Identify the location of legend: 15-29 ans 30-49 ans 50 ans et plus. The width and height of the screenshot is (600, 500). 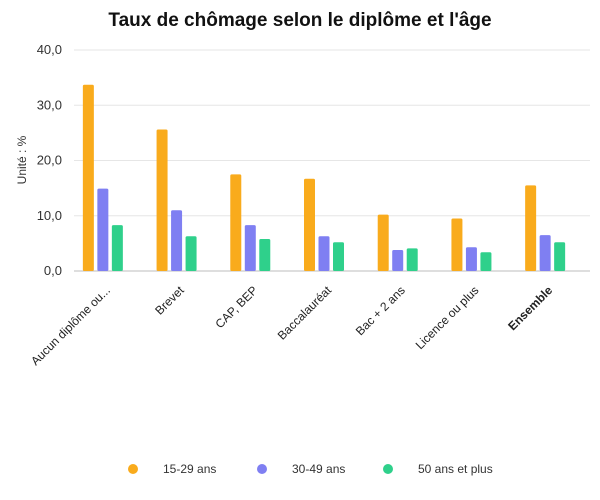
(310, 469).